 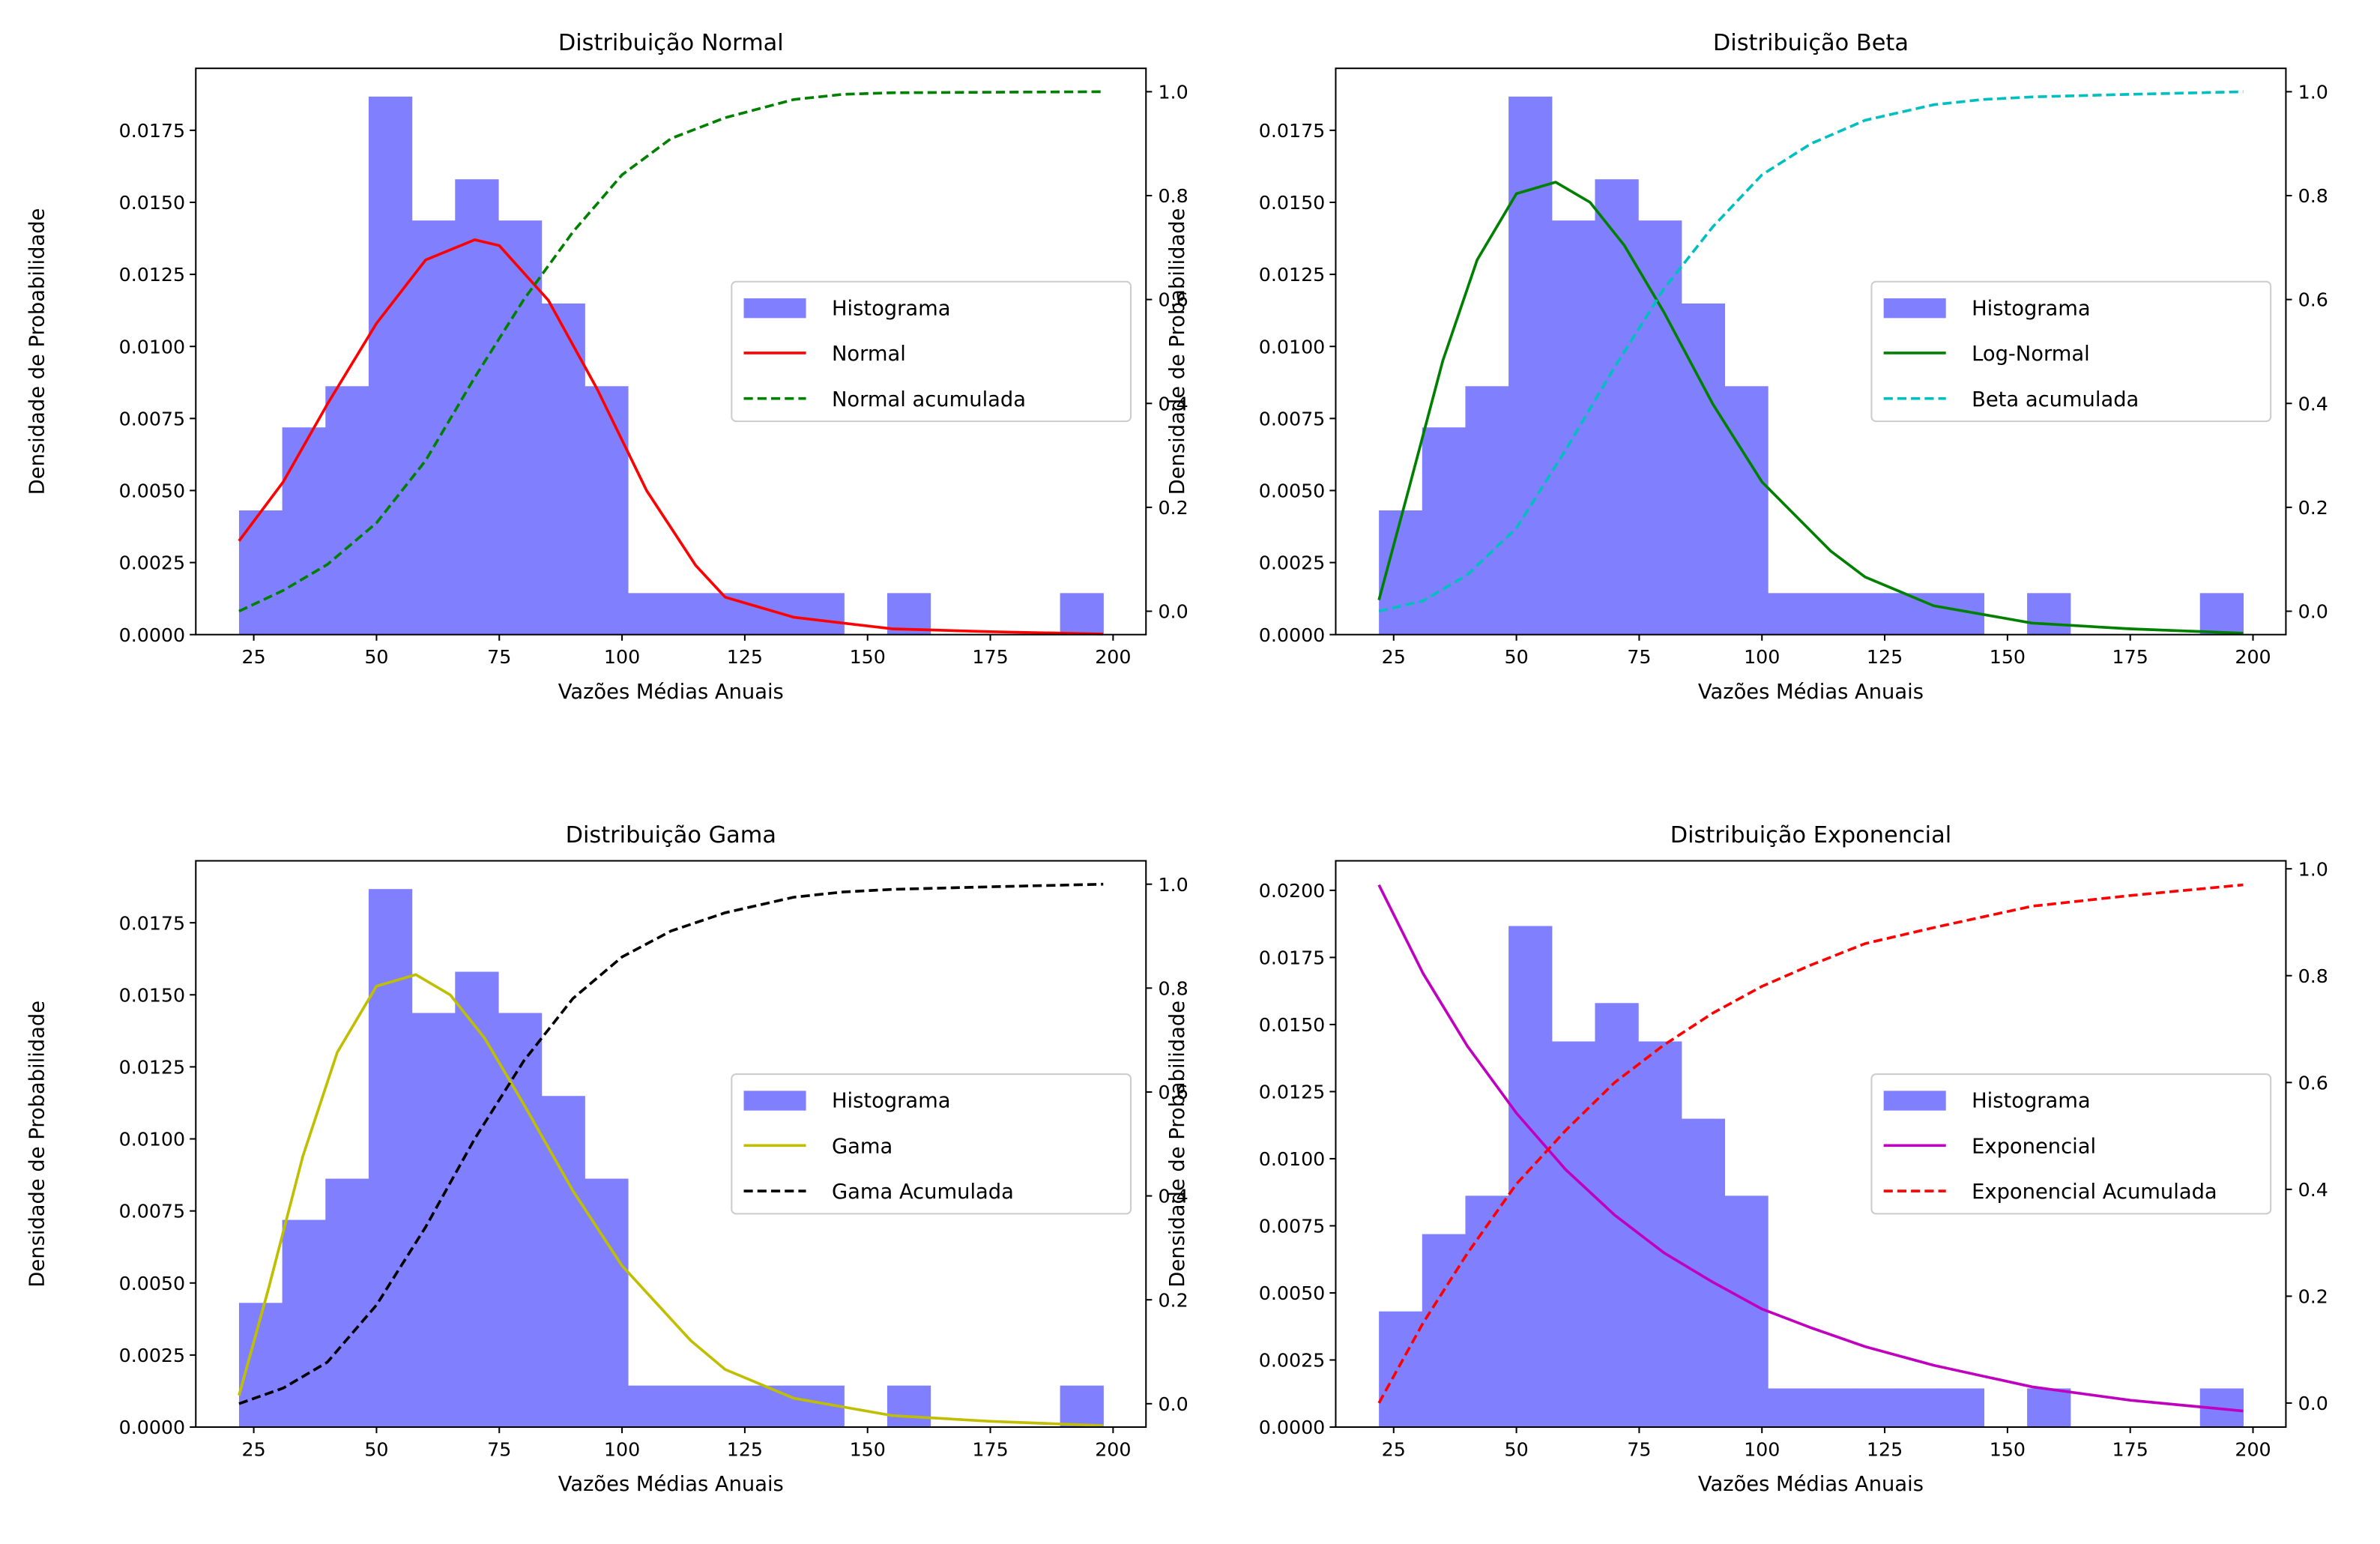 What do you see at coordinates (1292, 131) in the screenshot?
I see `y-tick-label: 0.0175` at bounding box center [1292, 131].